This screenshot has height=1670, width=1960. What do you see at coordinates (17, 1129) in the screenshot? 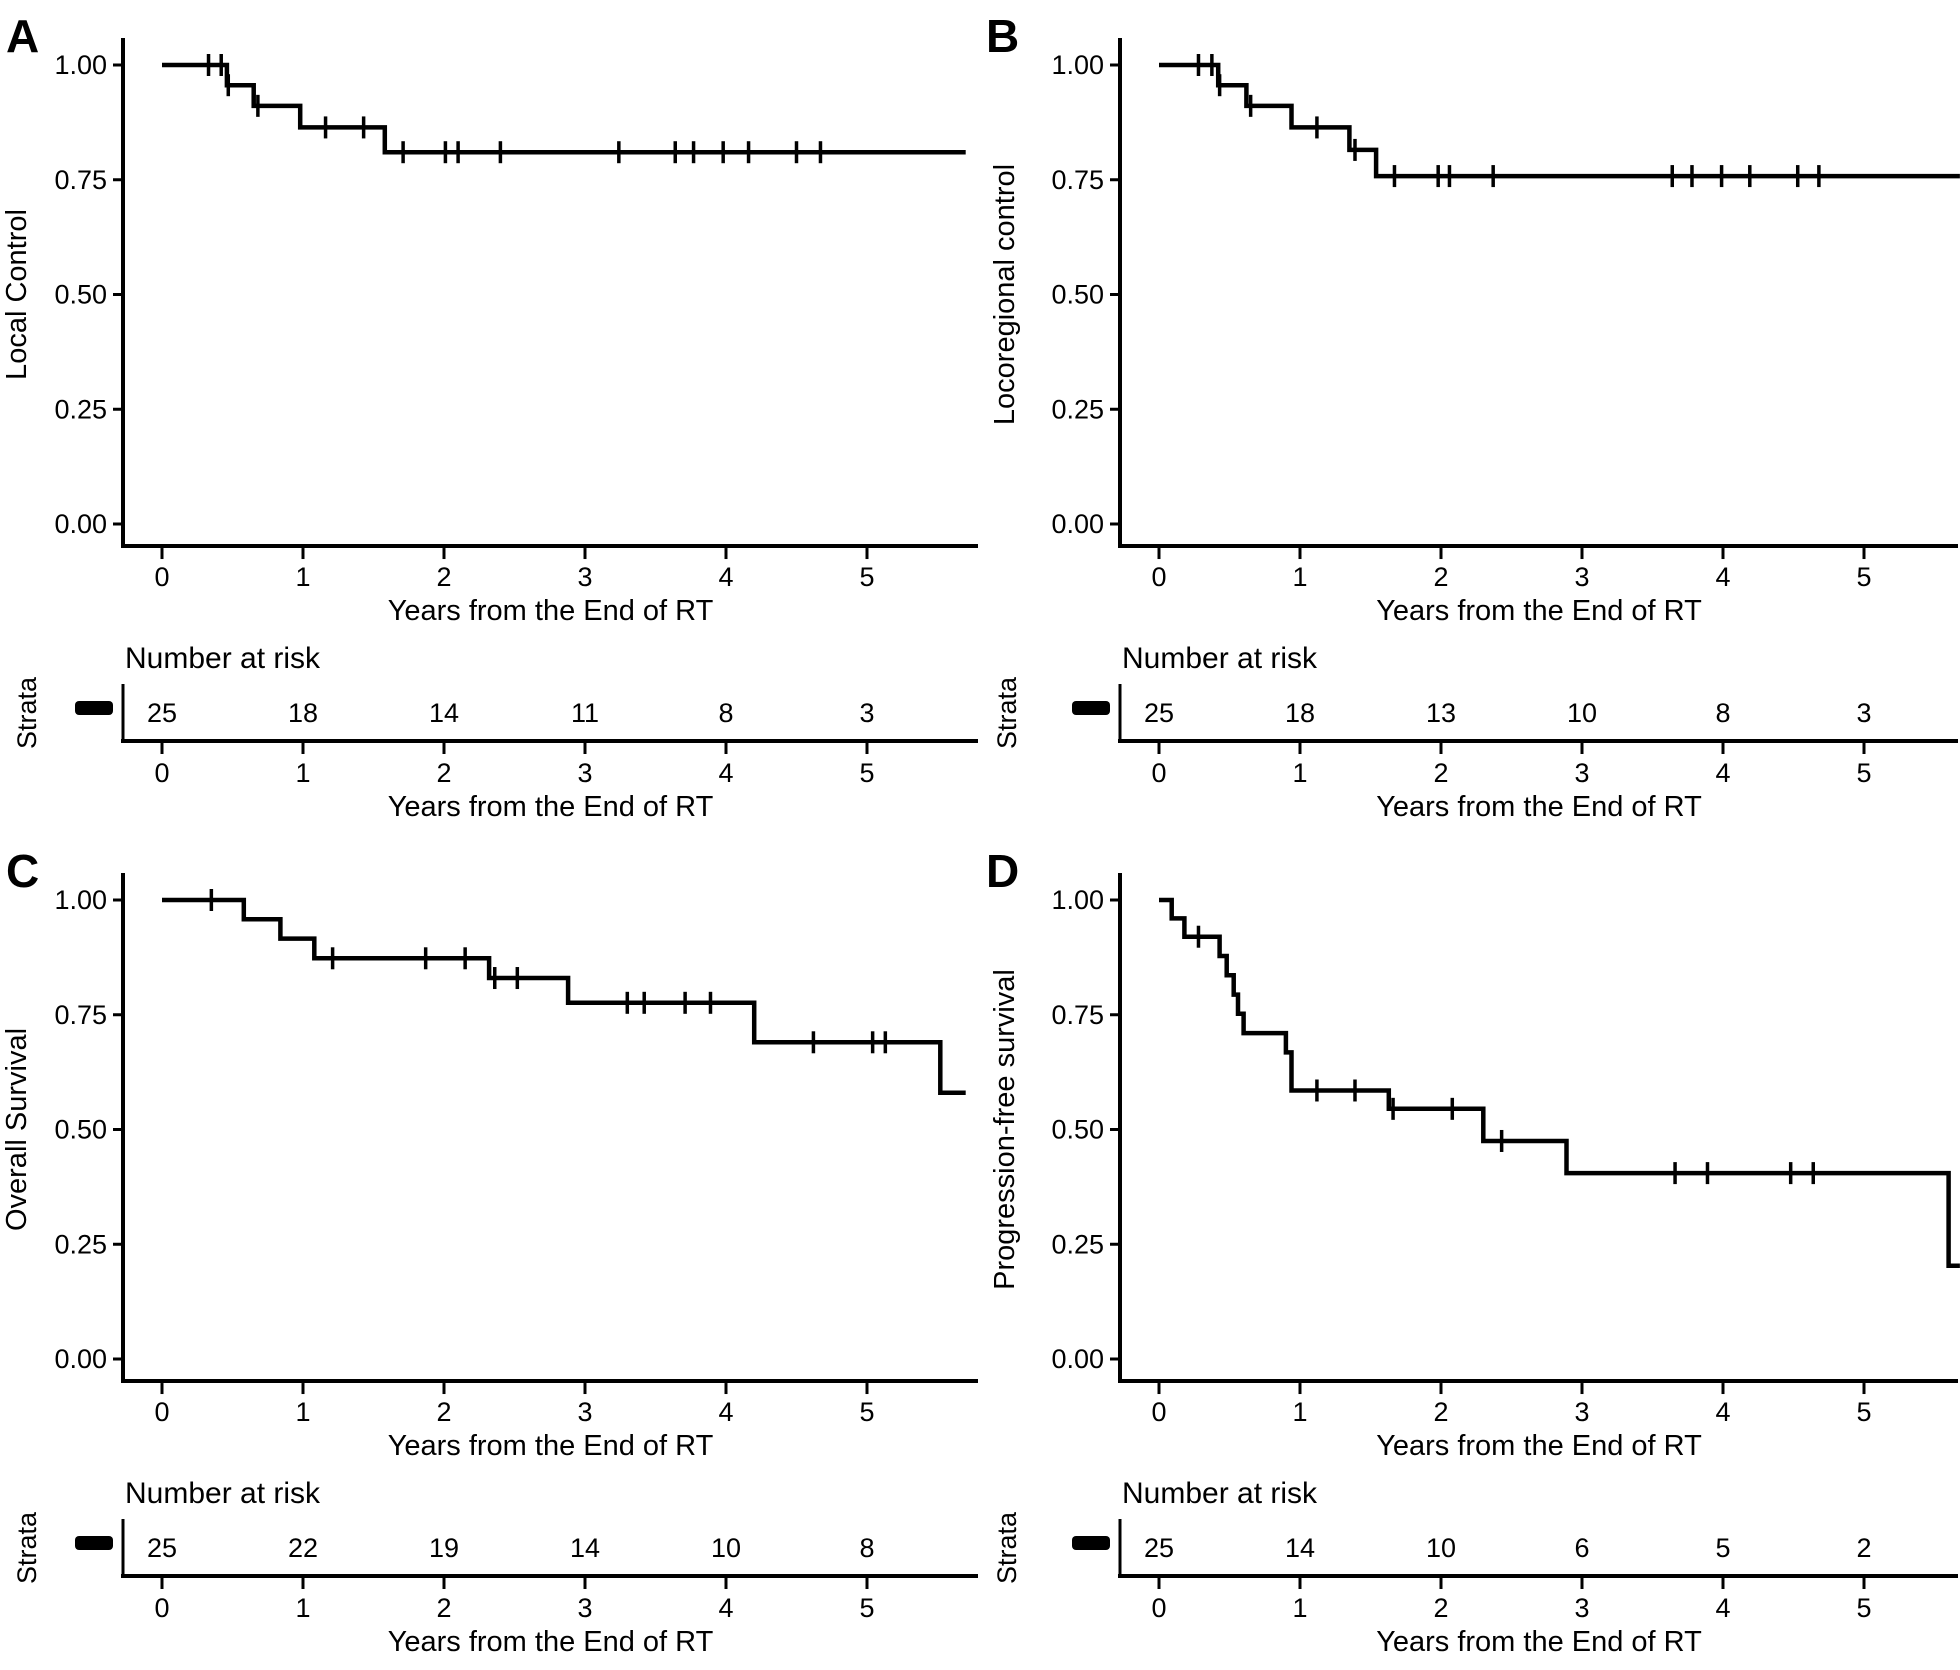
I see `y-axis-title: Overall Survival` at bounding box center [17, 1129].